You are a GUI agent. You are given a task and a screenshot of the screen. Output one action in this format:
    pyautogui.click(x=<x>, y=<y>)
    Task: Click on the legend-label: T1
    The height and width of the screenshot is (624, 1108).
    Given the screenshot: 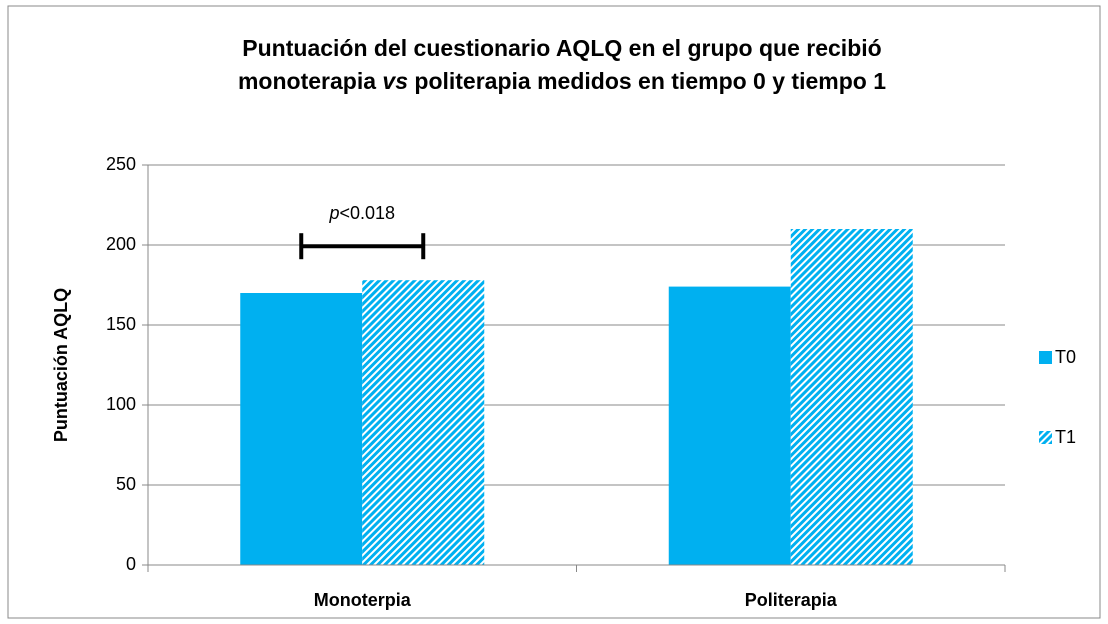 What is the action you would take?
    pyautogui.click(x=1065, y=437)
    